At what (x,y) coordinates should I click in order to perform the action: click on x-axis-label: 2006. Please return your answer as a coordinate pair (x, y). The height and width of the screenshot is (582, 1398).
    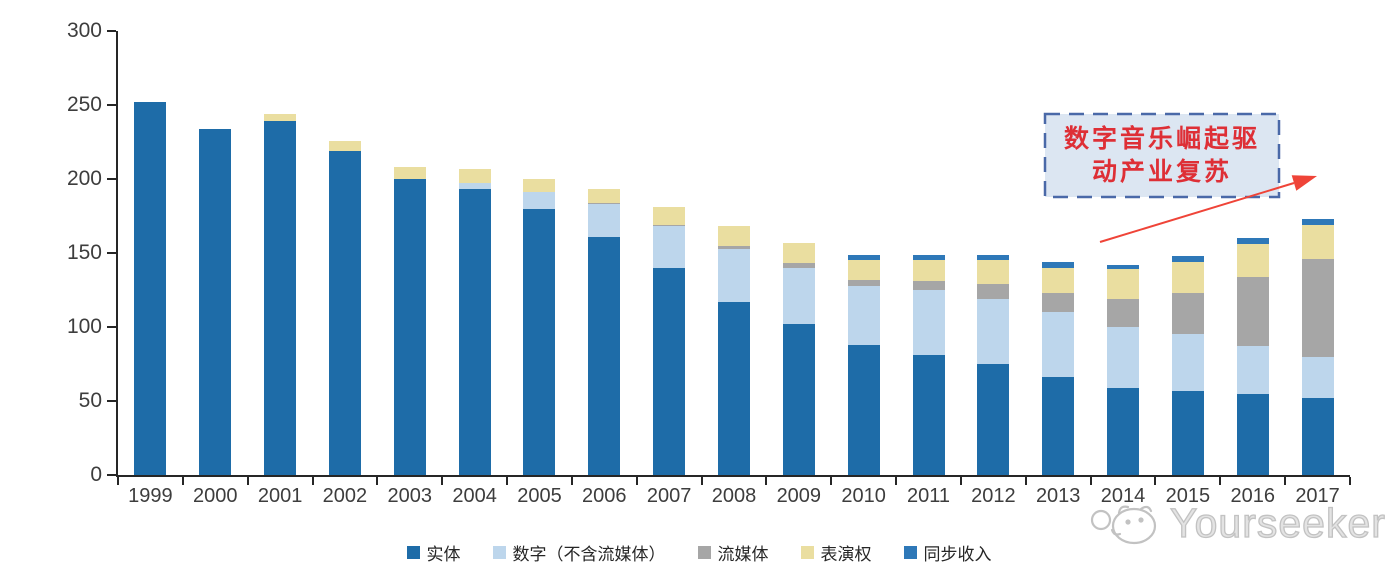
    Looking at the image, I should click on (604, 496).